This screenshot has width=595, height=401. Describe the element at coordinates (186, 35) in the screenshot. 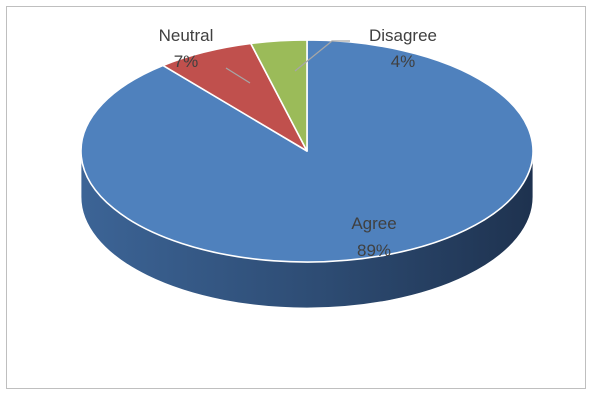

I see `slice-label-neutral: Neutral` at that location.